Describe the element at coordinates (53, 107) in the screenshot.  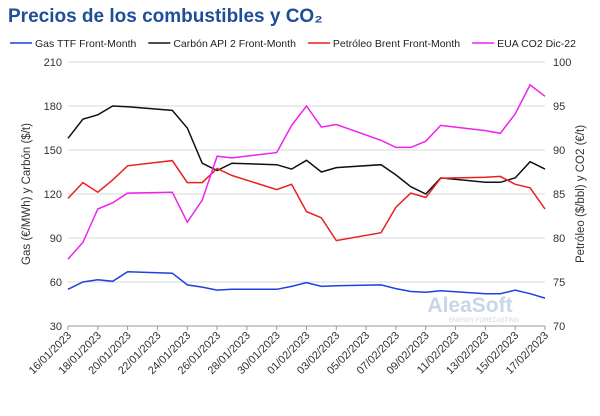
I see `y-tick-label: 180` at that location.